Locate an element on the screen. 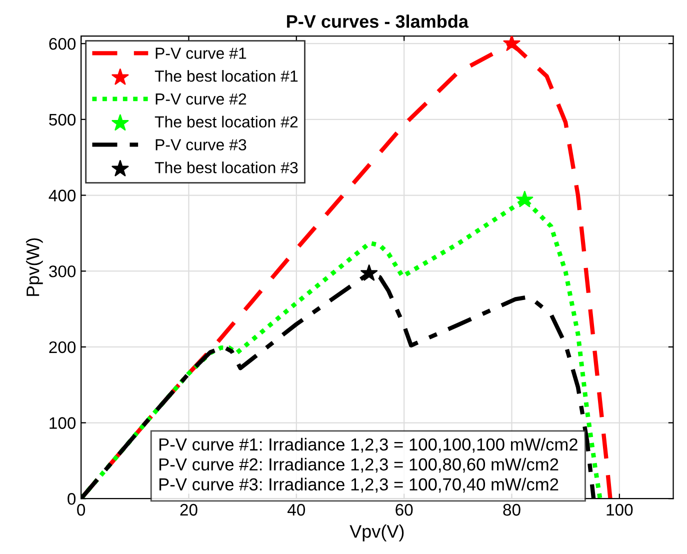  y-tick-label: 400 is located at coordinates (62, 196).